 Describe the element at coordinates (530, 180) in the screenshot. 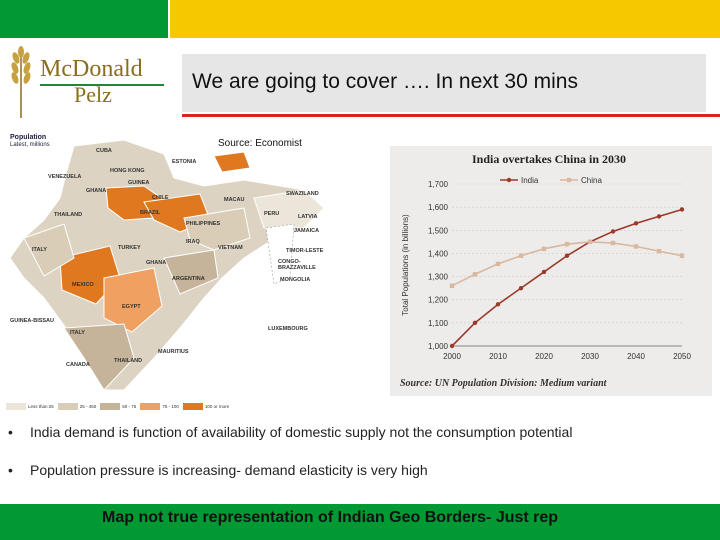

I see `legend-label-india: India` at that location.